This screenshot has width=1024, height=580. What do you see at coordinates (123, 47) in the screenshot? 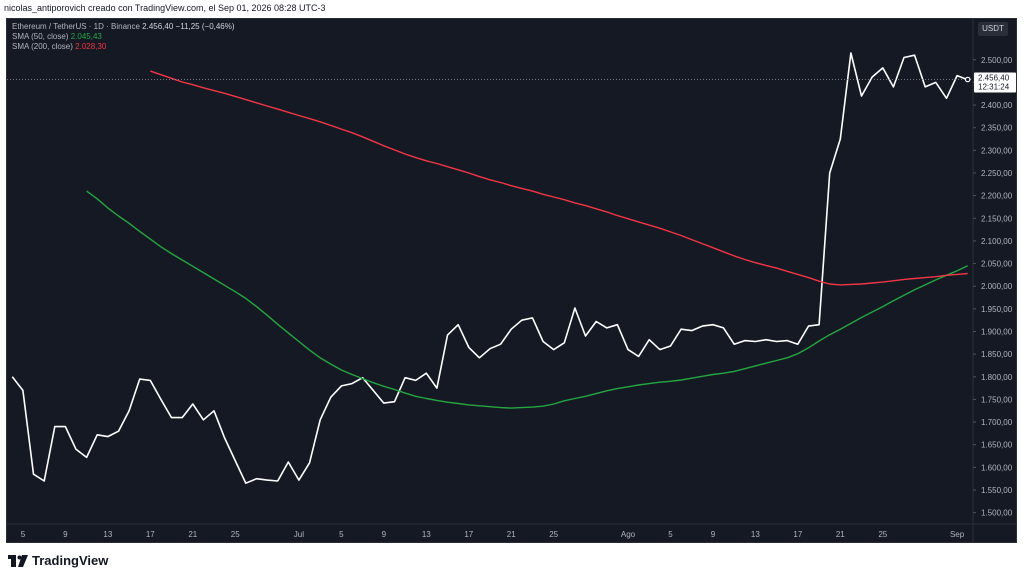
I see `legend-sma200-row: SMA (200, close) 2.028,30` at bounding box center [123, 47].